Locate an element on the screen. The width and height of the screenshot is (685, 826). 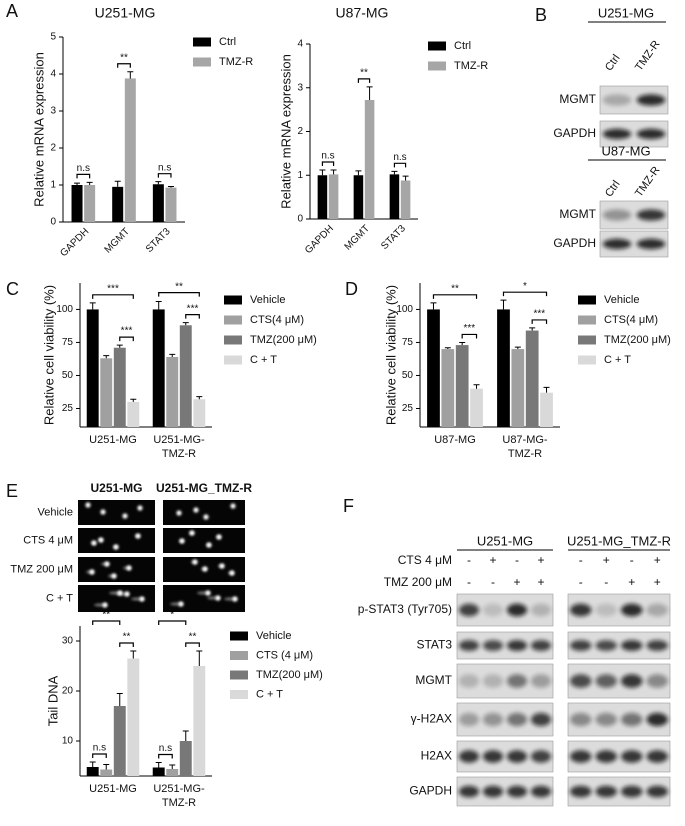
x-tick-label-box: U251-MG- TMZ-R is located at coordinates (178, 796).